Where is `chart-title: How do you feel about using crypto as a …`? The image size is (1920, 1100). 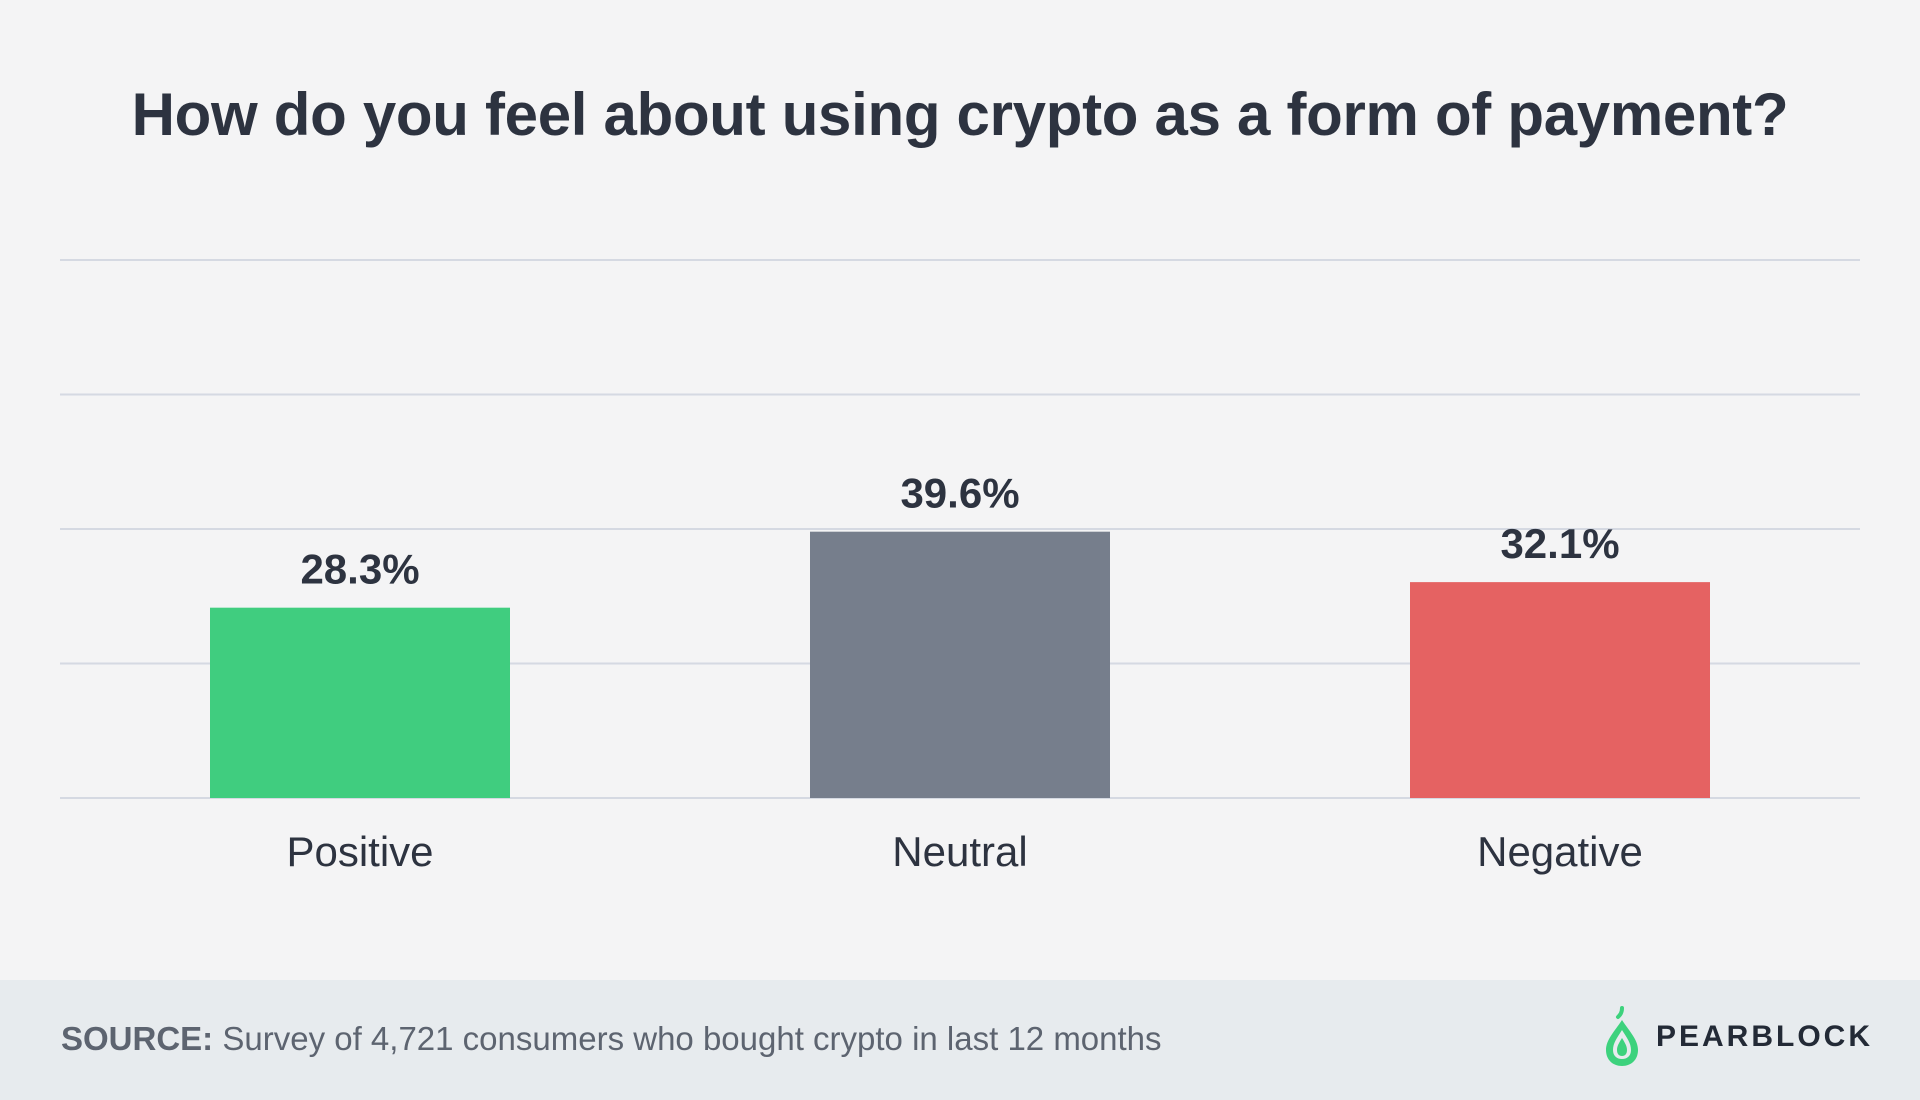 chart-title: How do you feel about using crypto as a … is located at coordinates (960, 114).